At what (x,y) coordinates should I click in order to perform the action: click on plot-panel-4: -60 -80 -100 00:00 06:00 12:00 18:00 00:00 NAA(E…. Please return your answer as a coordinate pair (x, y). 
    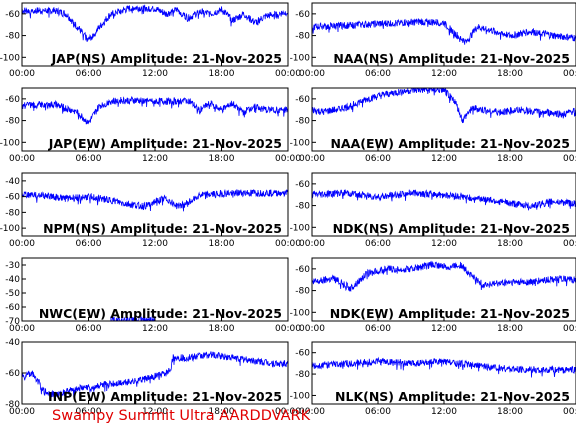
    Looking at the image, I should click on (433, 125).